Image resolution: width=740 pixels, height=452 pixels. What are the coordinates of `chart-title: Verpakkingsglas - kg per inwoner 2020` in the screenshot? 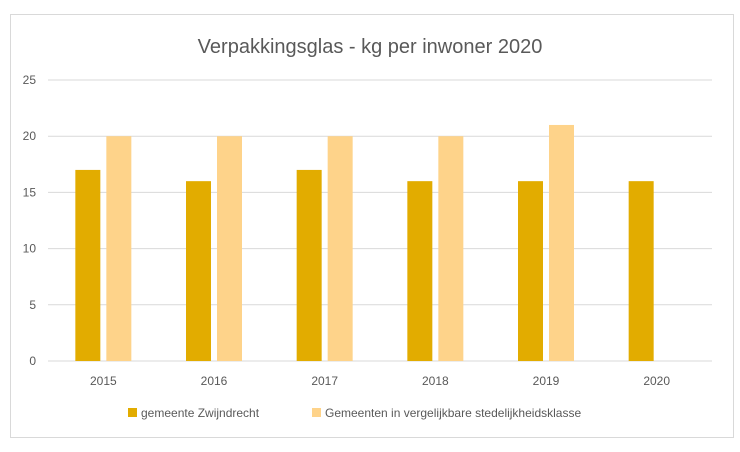 It's located at (370, 47).